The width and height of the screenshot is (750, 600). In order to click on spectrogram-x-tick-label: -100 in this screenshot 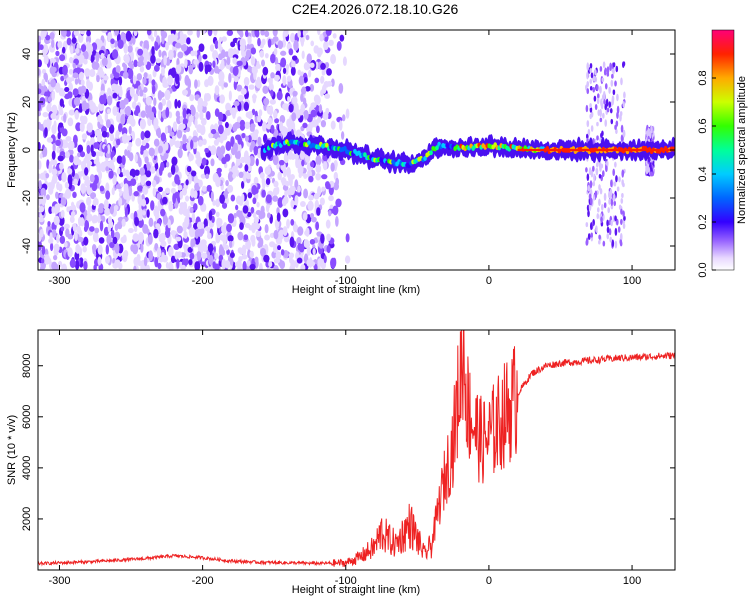, I will do `click(346, 281)`.